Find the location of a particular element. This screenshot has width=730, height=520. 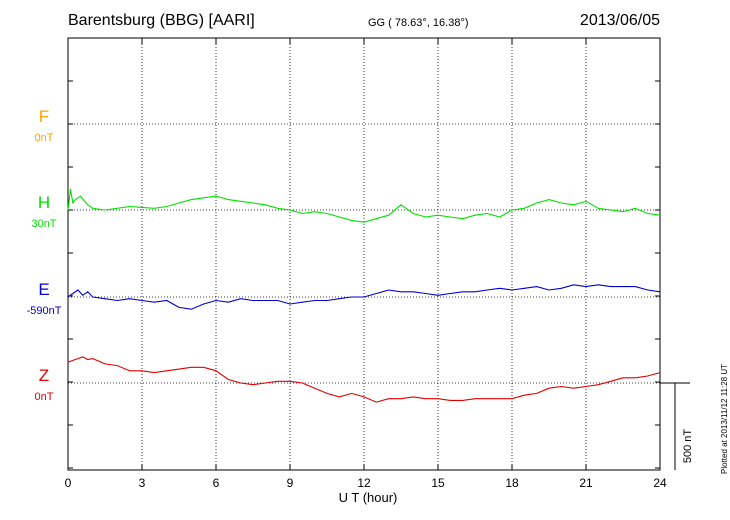

series-name-h: H is located at coordinates (44, 202).